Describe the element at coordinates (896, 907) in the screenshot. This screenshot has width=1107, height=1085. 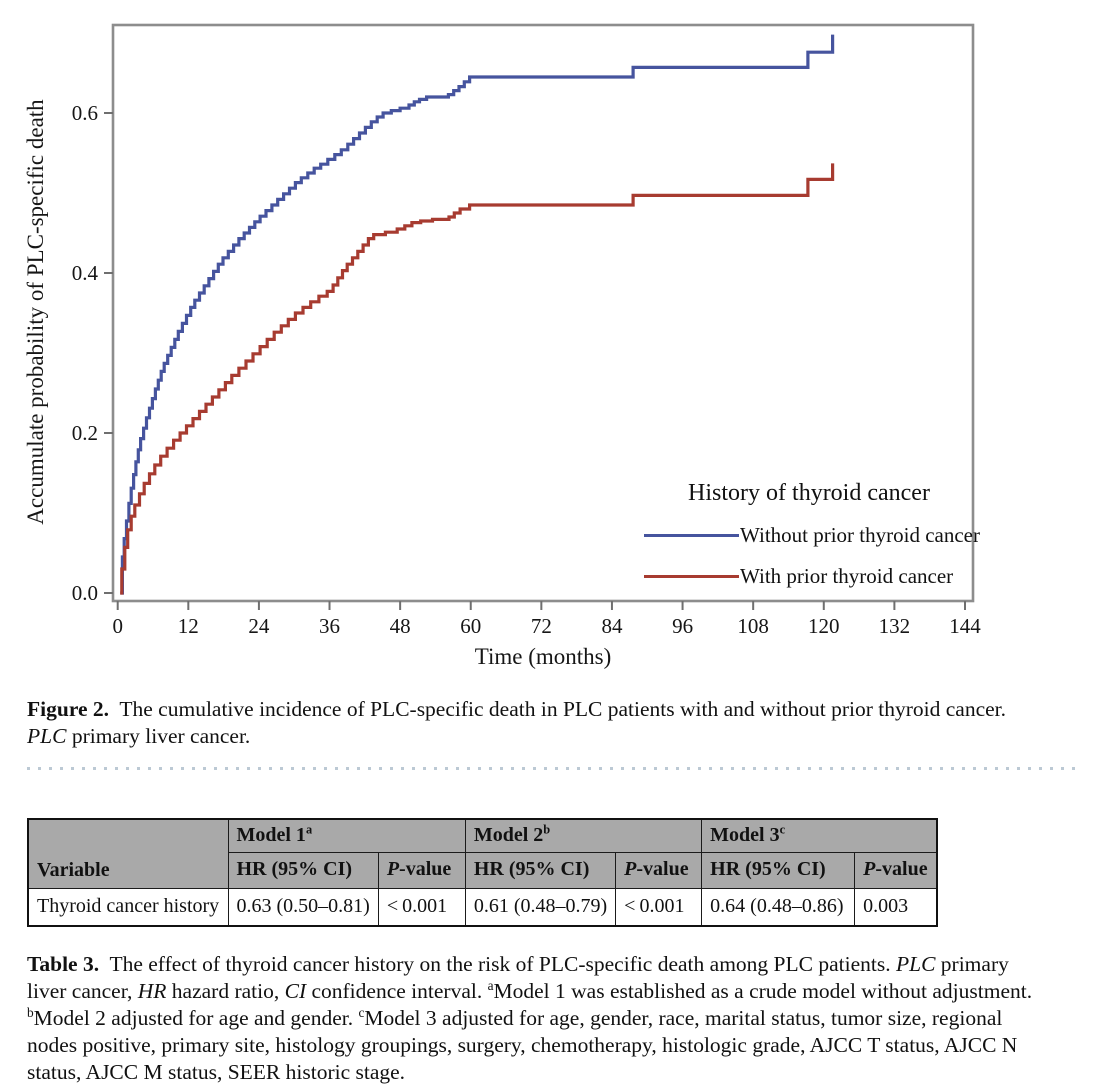
I see `cell-p-model3: 0.003` at that location.